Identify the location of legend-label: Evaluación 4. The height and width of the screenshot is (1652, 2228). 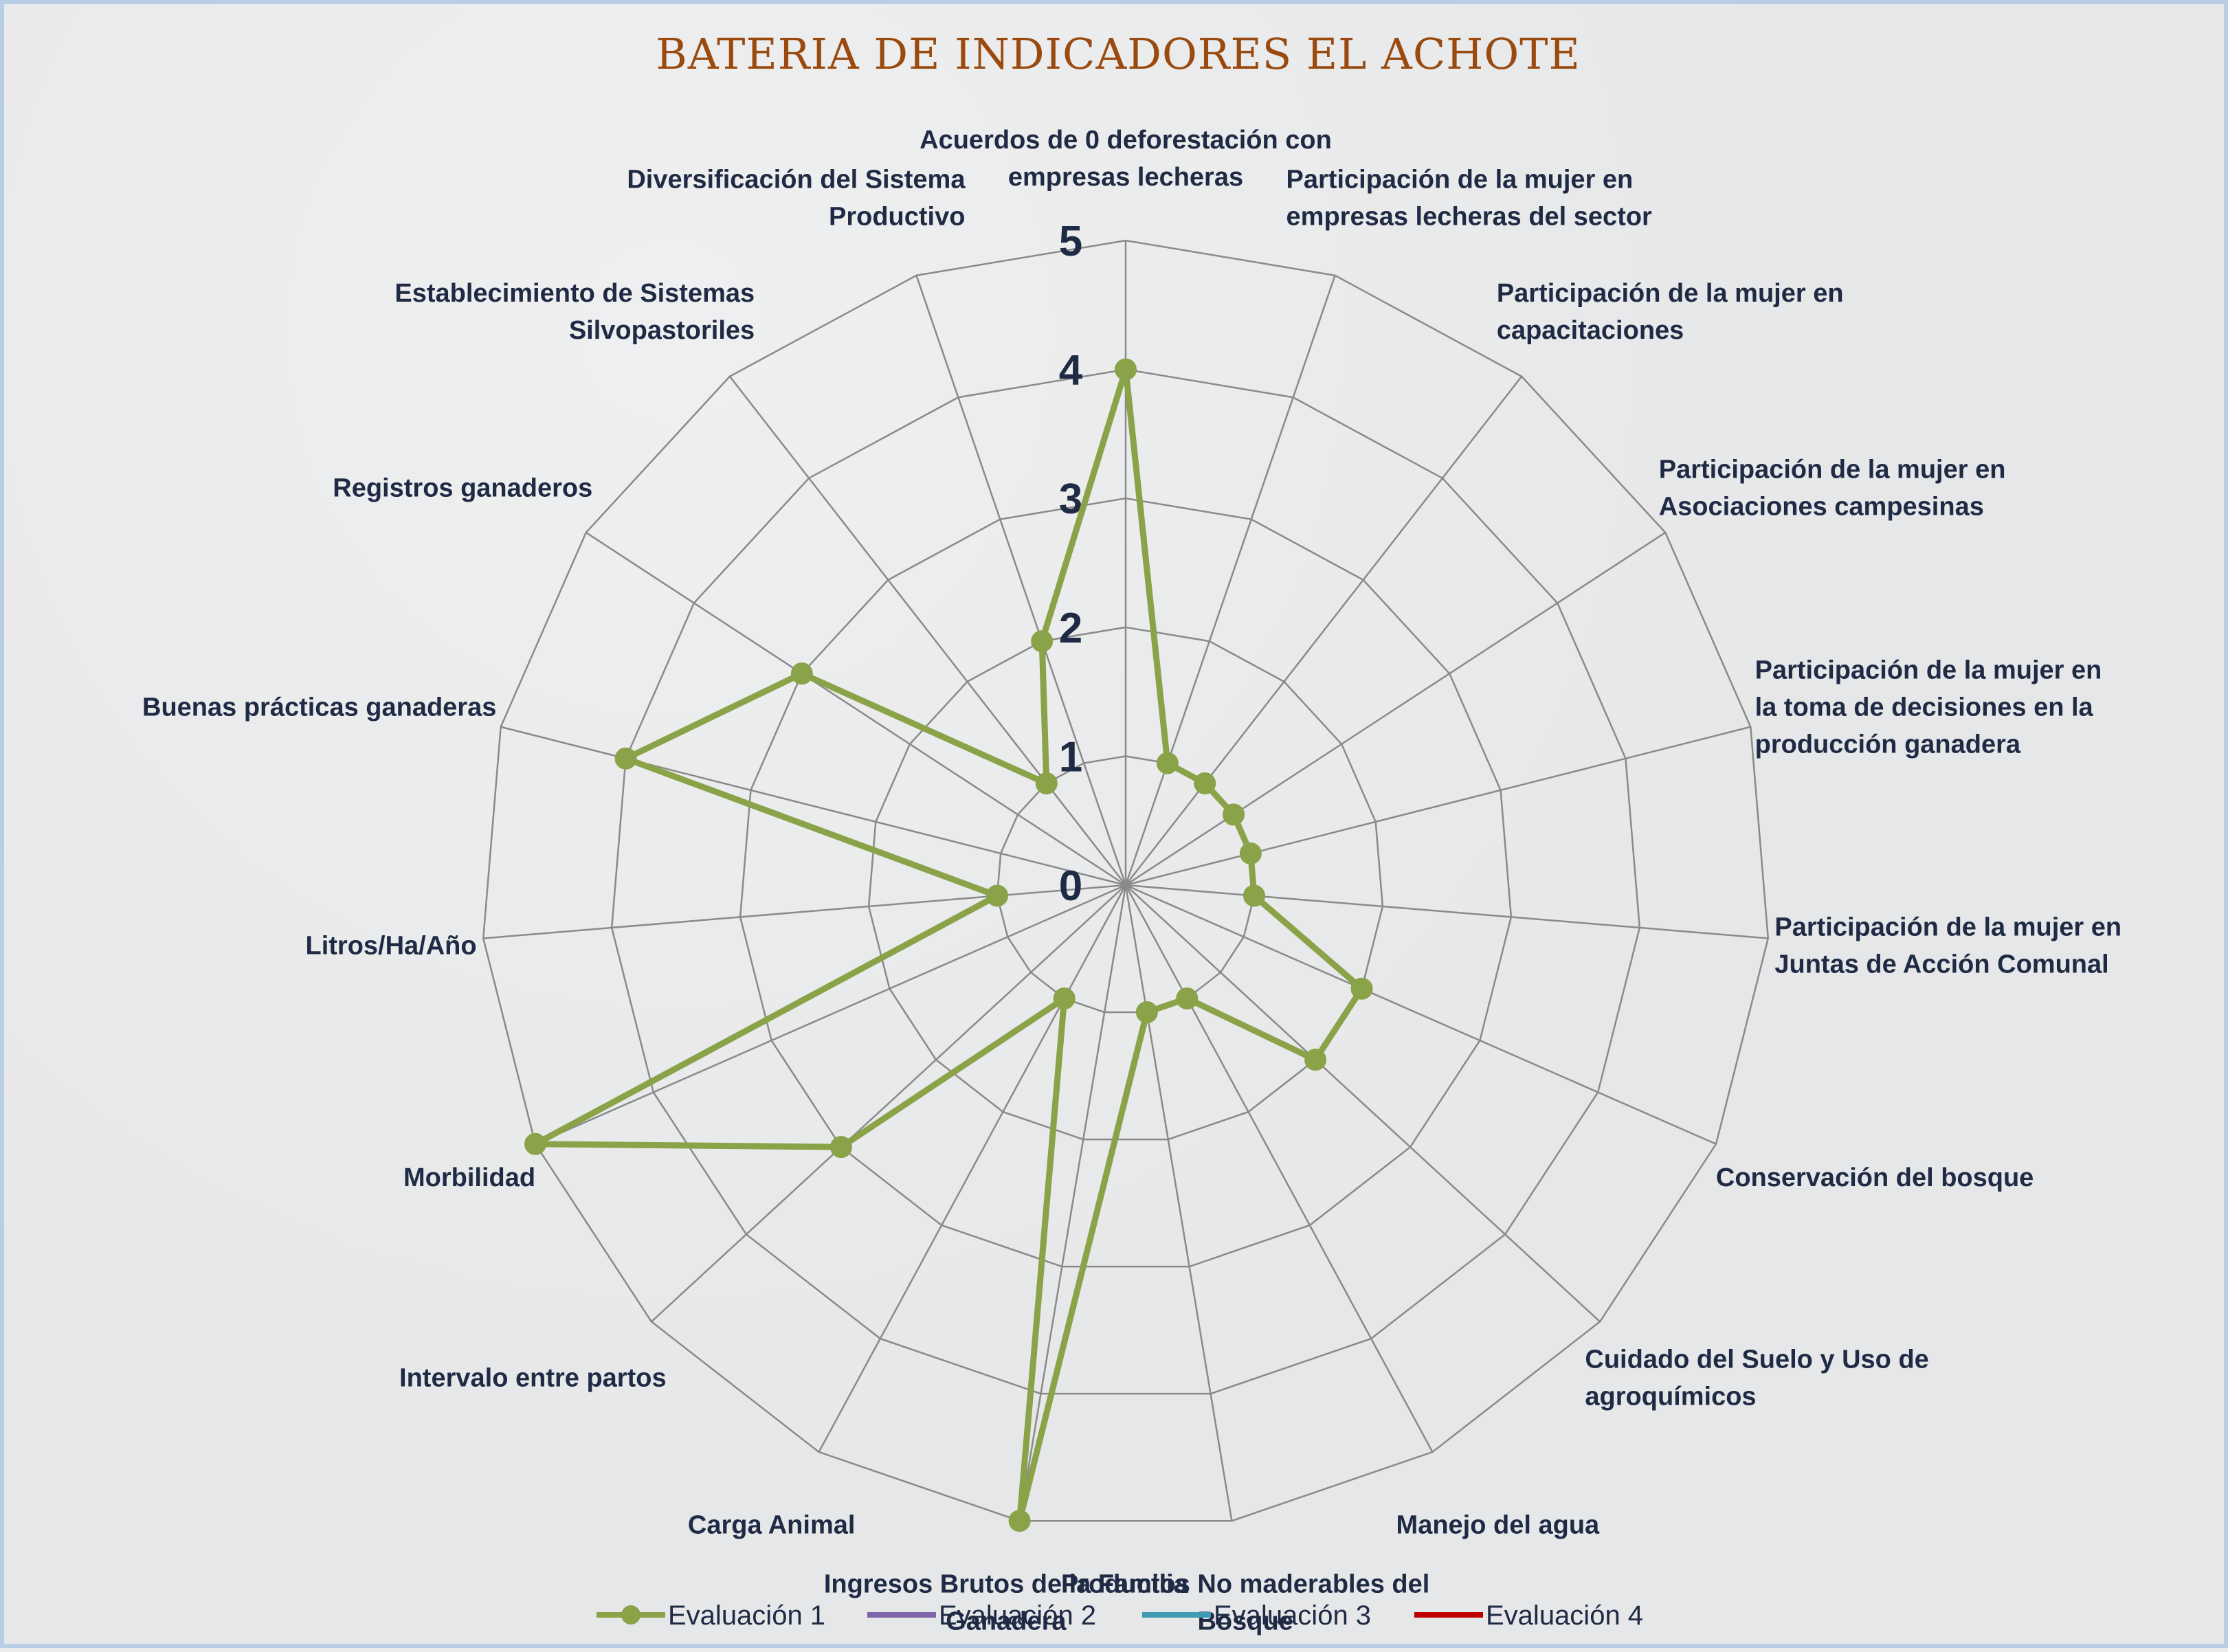
(1564, 1615).